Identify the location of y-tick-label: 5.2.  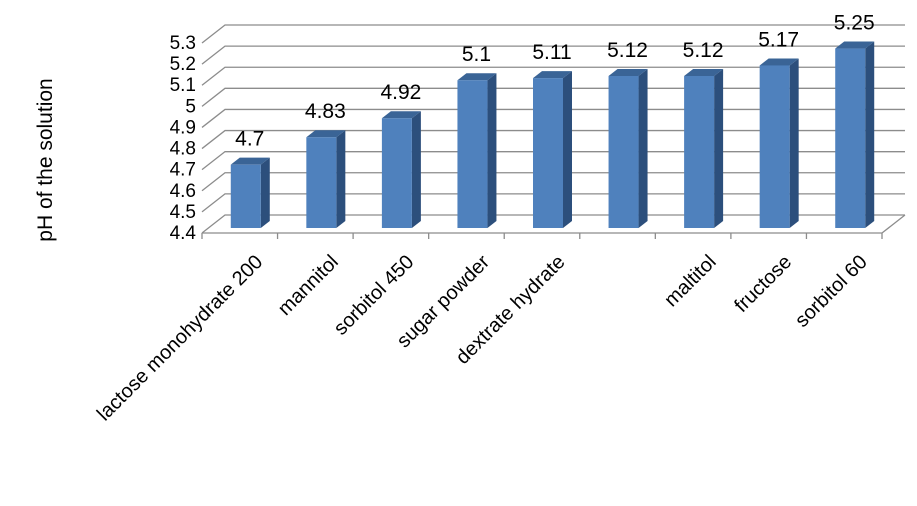
(183, 64).